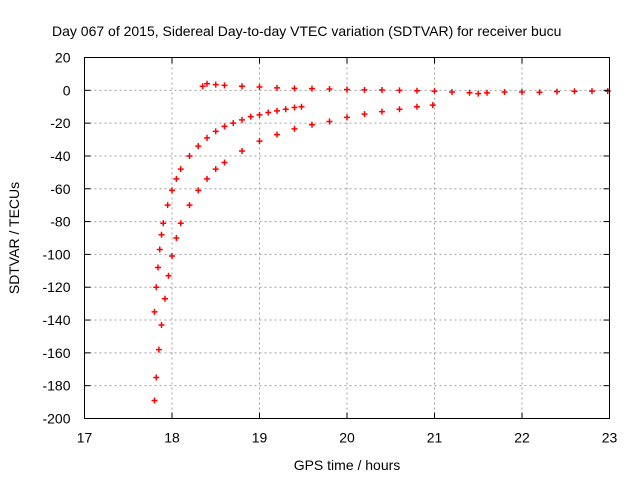  What do you see at coordinates (56, 287) in the screenshot?
I see `y-tick-label: -120` at bounding box center [56, 287].